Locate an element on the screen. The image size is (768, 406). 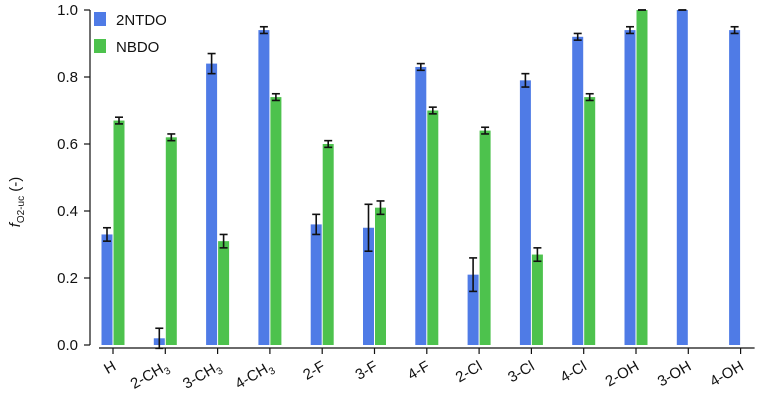
legend-label: 2NTDO is located at coordinates (141, 20).